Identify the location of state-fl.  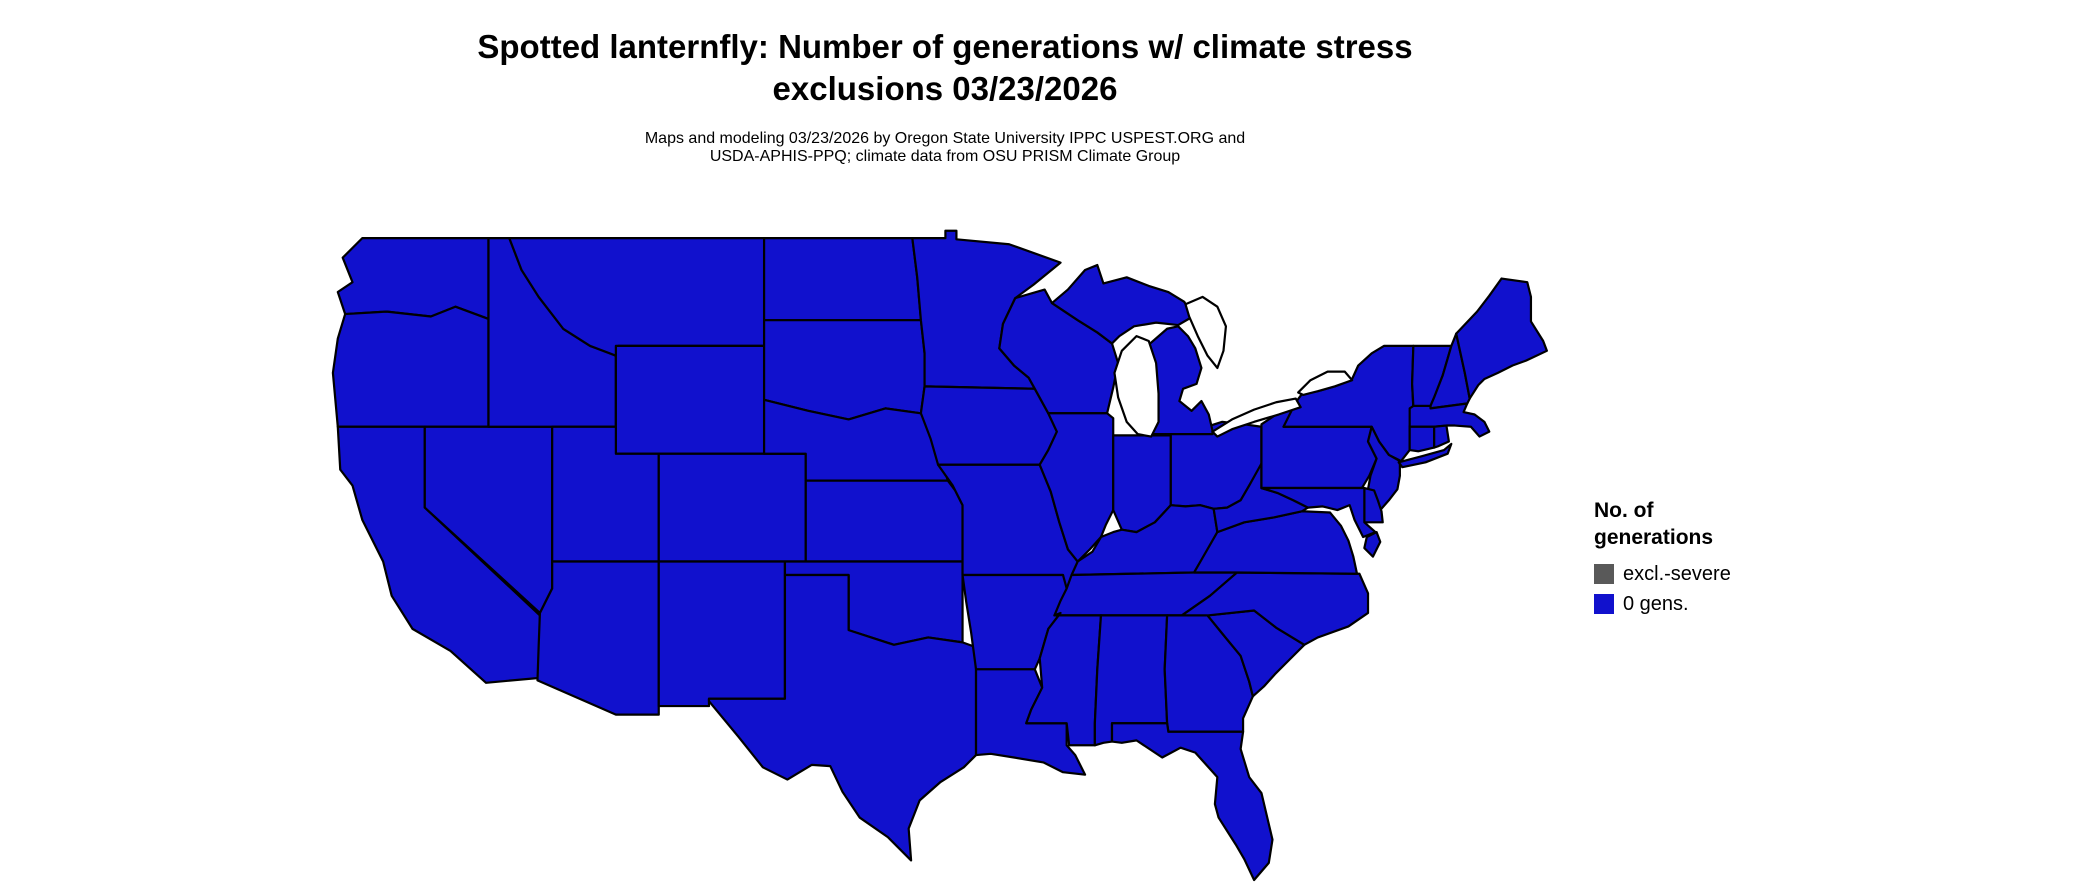
(1192, 802).